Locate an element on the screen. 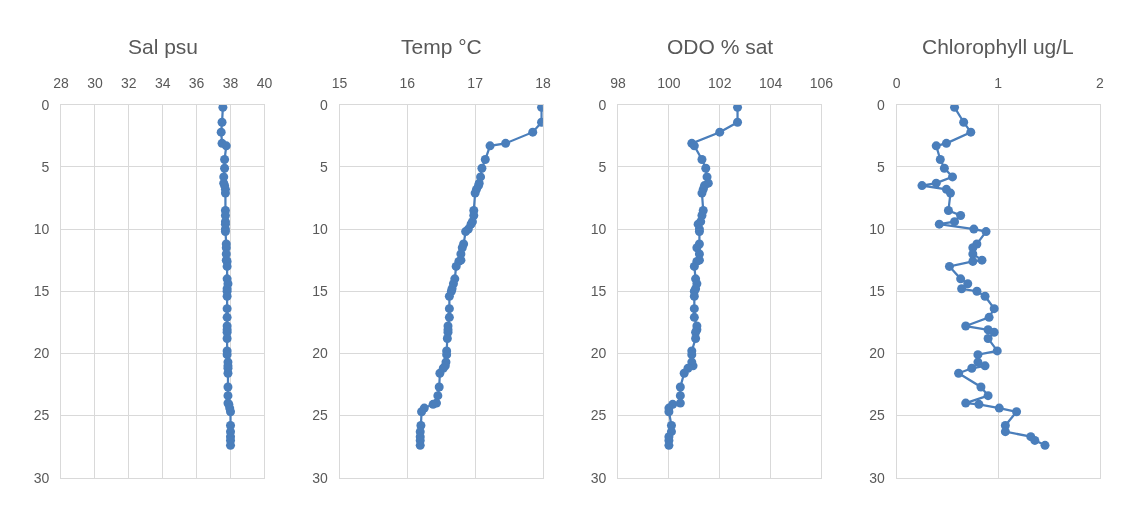 The height and width of the screenshot is (506, 1136). x-tick-label: 36 is located at coordinates (196, 83).